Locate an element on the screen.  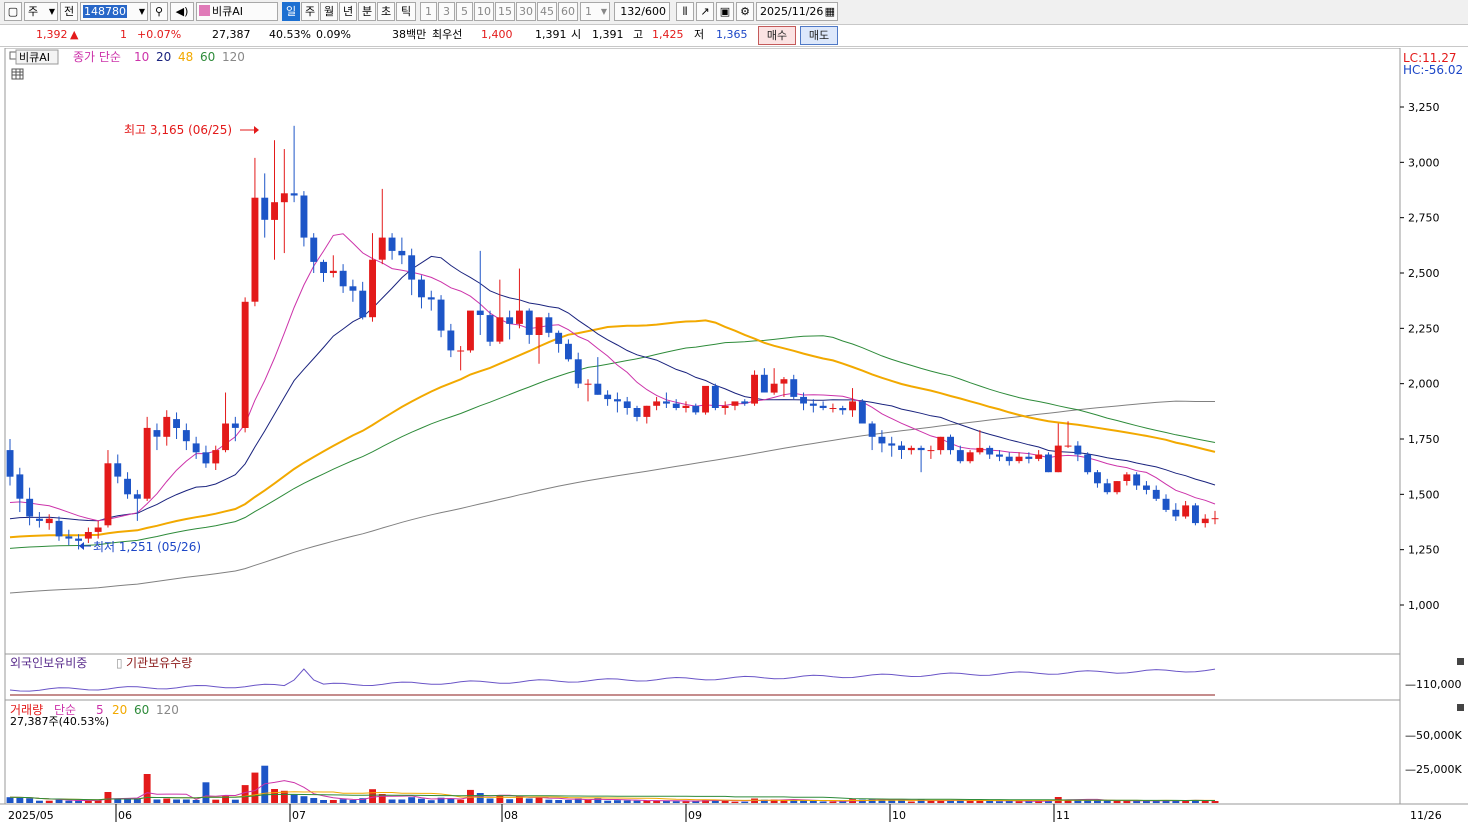
code-value: 148780 is located at coordinates (105, 11).